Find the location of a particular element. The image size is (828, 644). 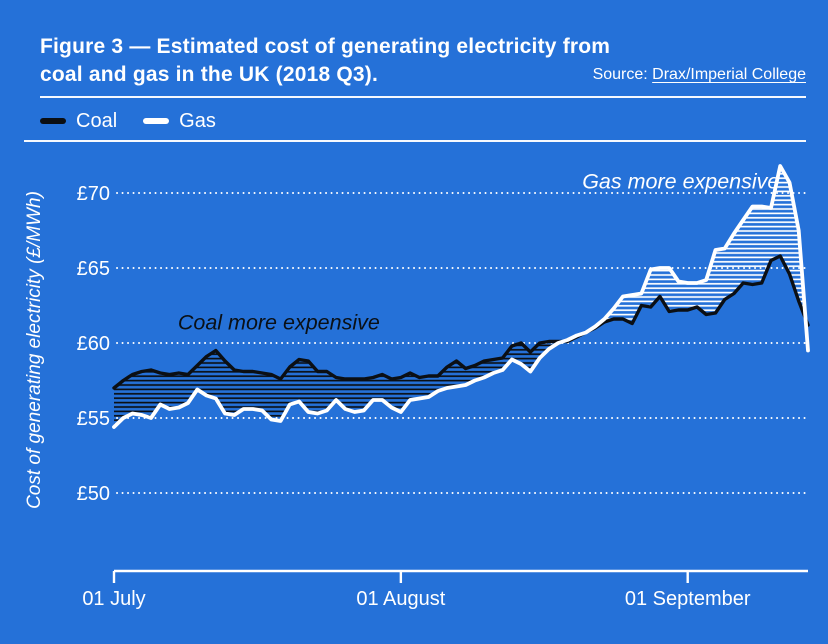

gas-line-swatch is located at coordinates (156, 121).